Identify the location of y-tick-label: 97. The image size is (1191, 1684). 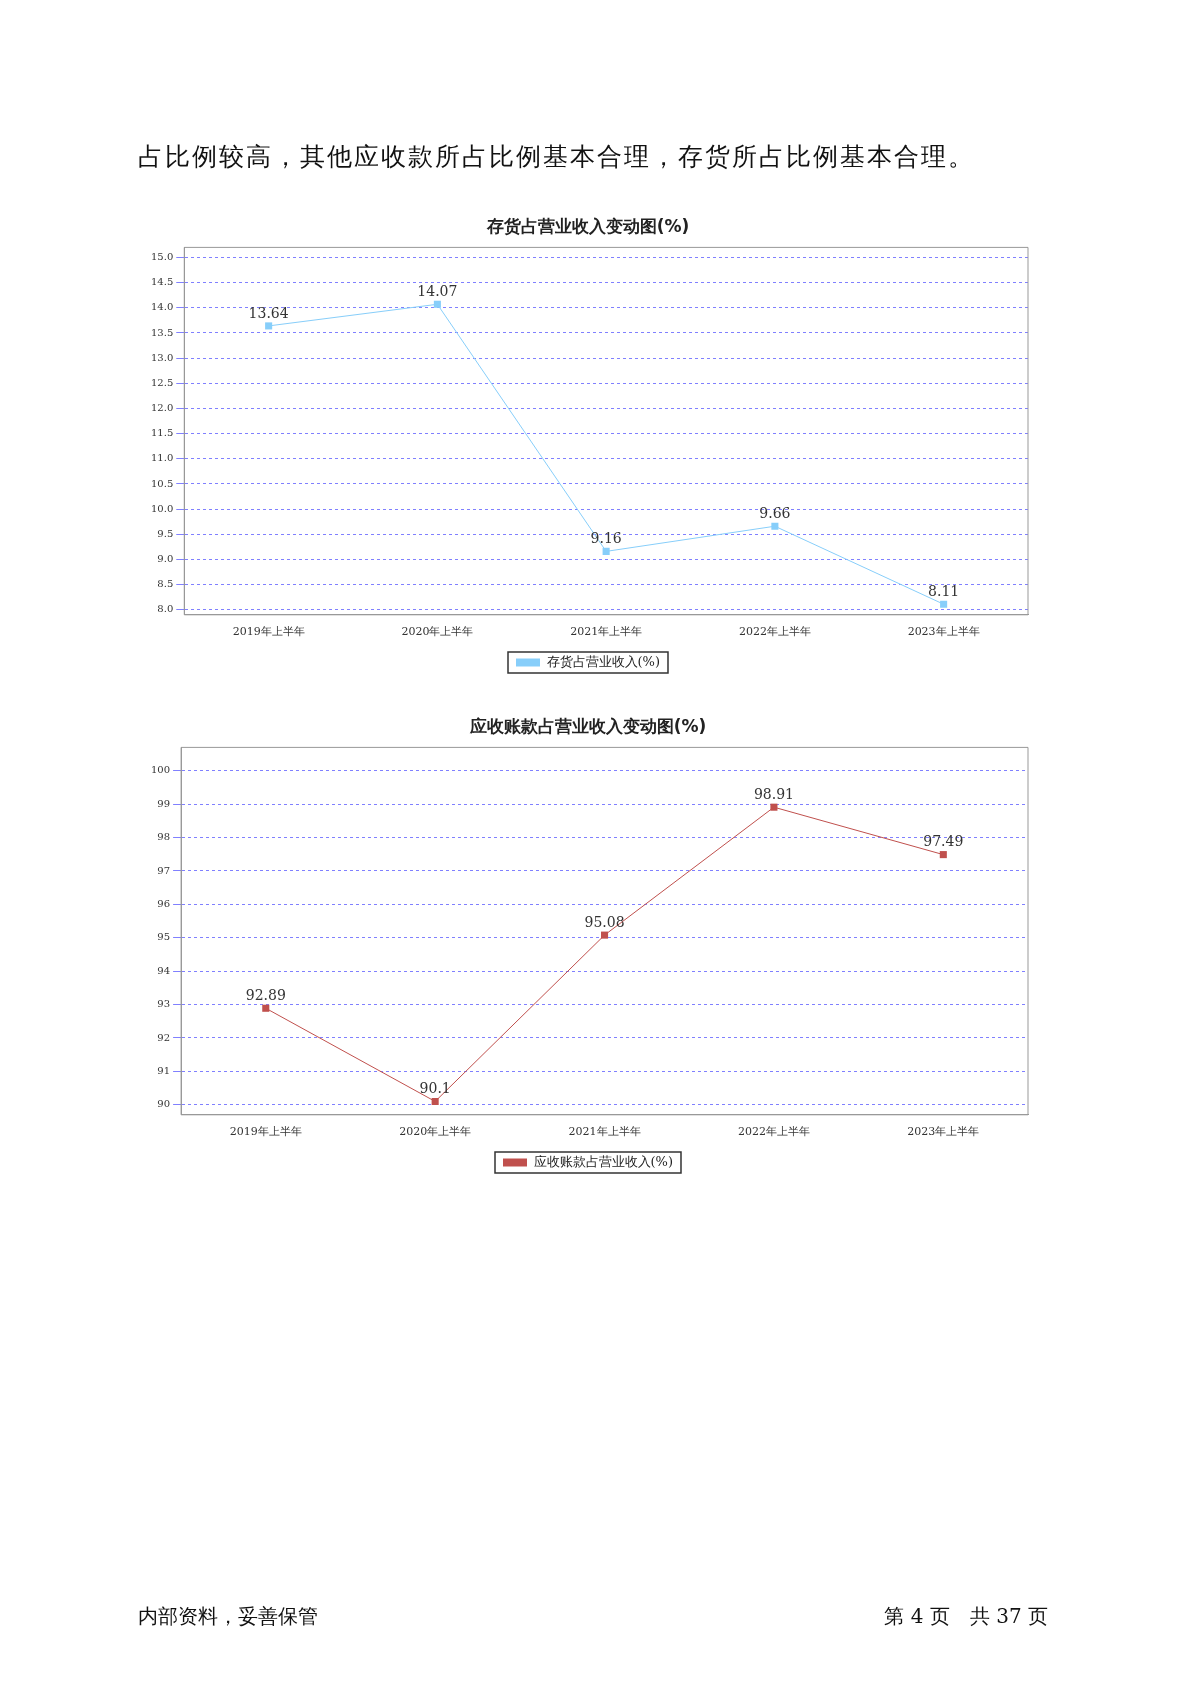
(164, 870).